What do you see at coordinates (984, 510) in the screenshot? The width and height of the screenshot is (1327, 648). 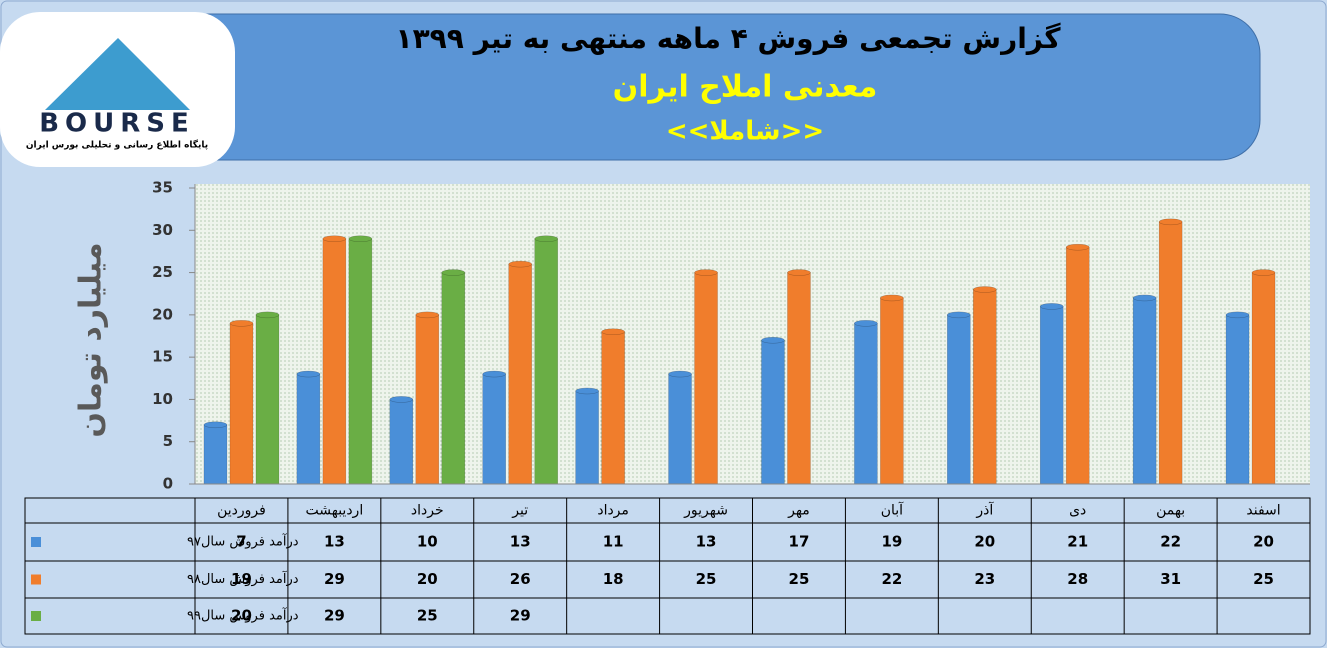 I see `x-tick-label: آذر` at bounding box center [984, 510].